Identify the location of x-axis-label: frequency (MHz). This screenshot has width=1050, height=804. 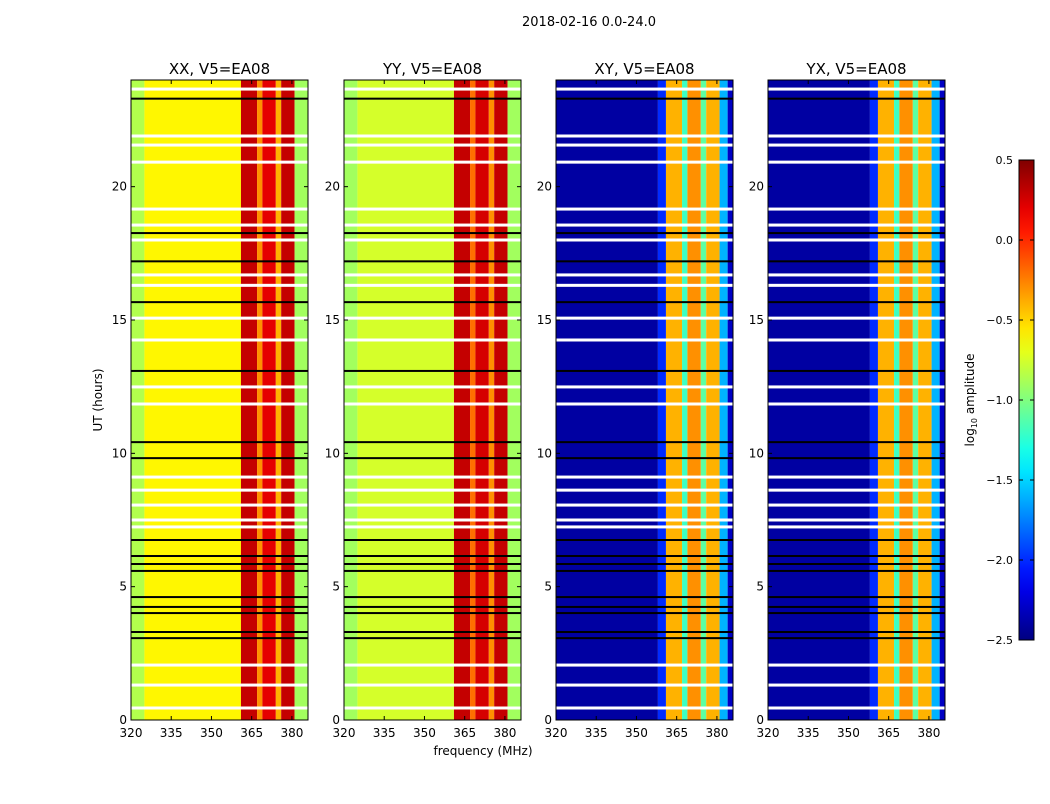
(482, 751).